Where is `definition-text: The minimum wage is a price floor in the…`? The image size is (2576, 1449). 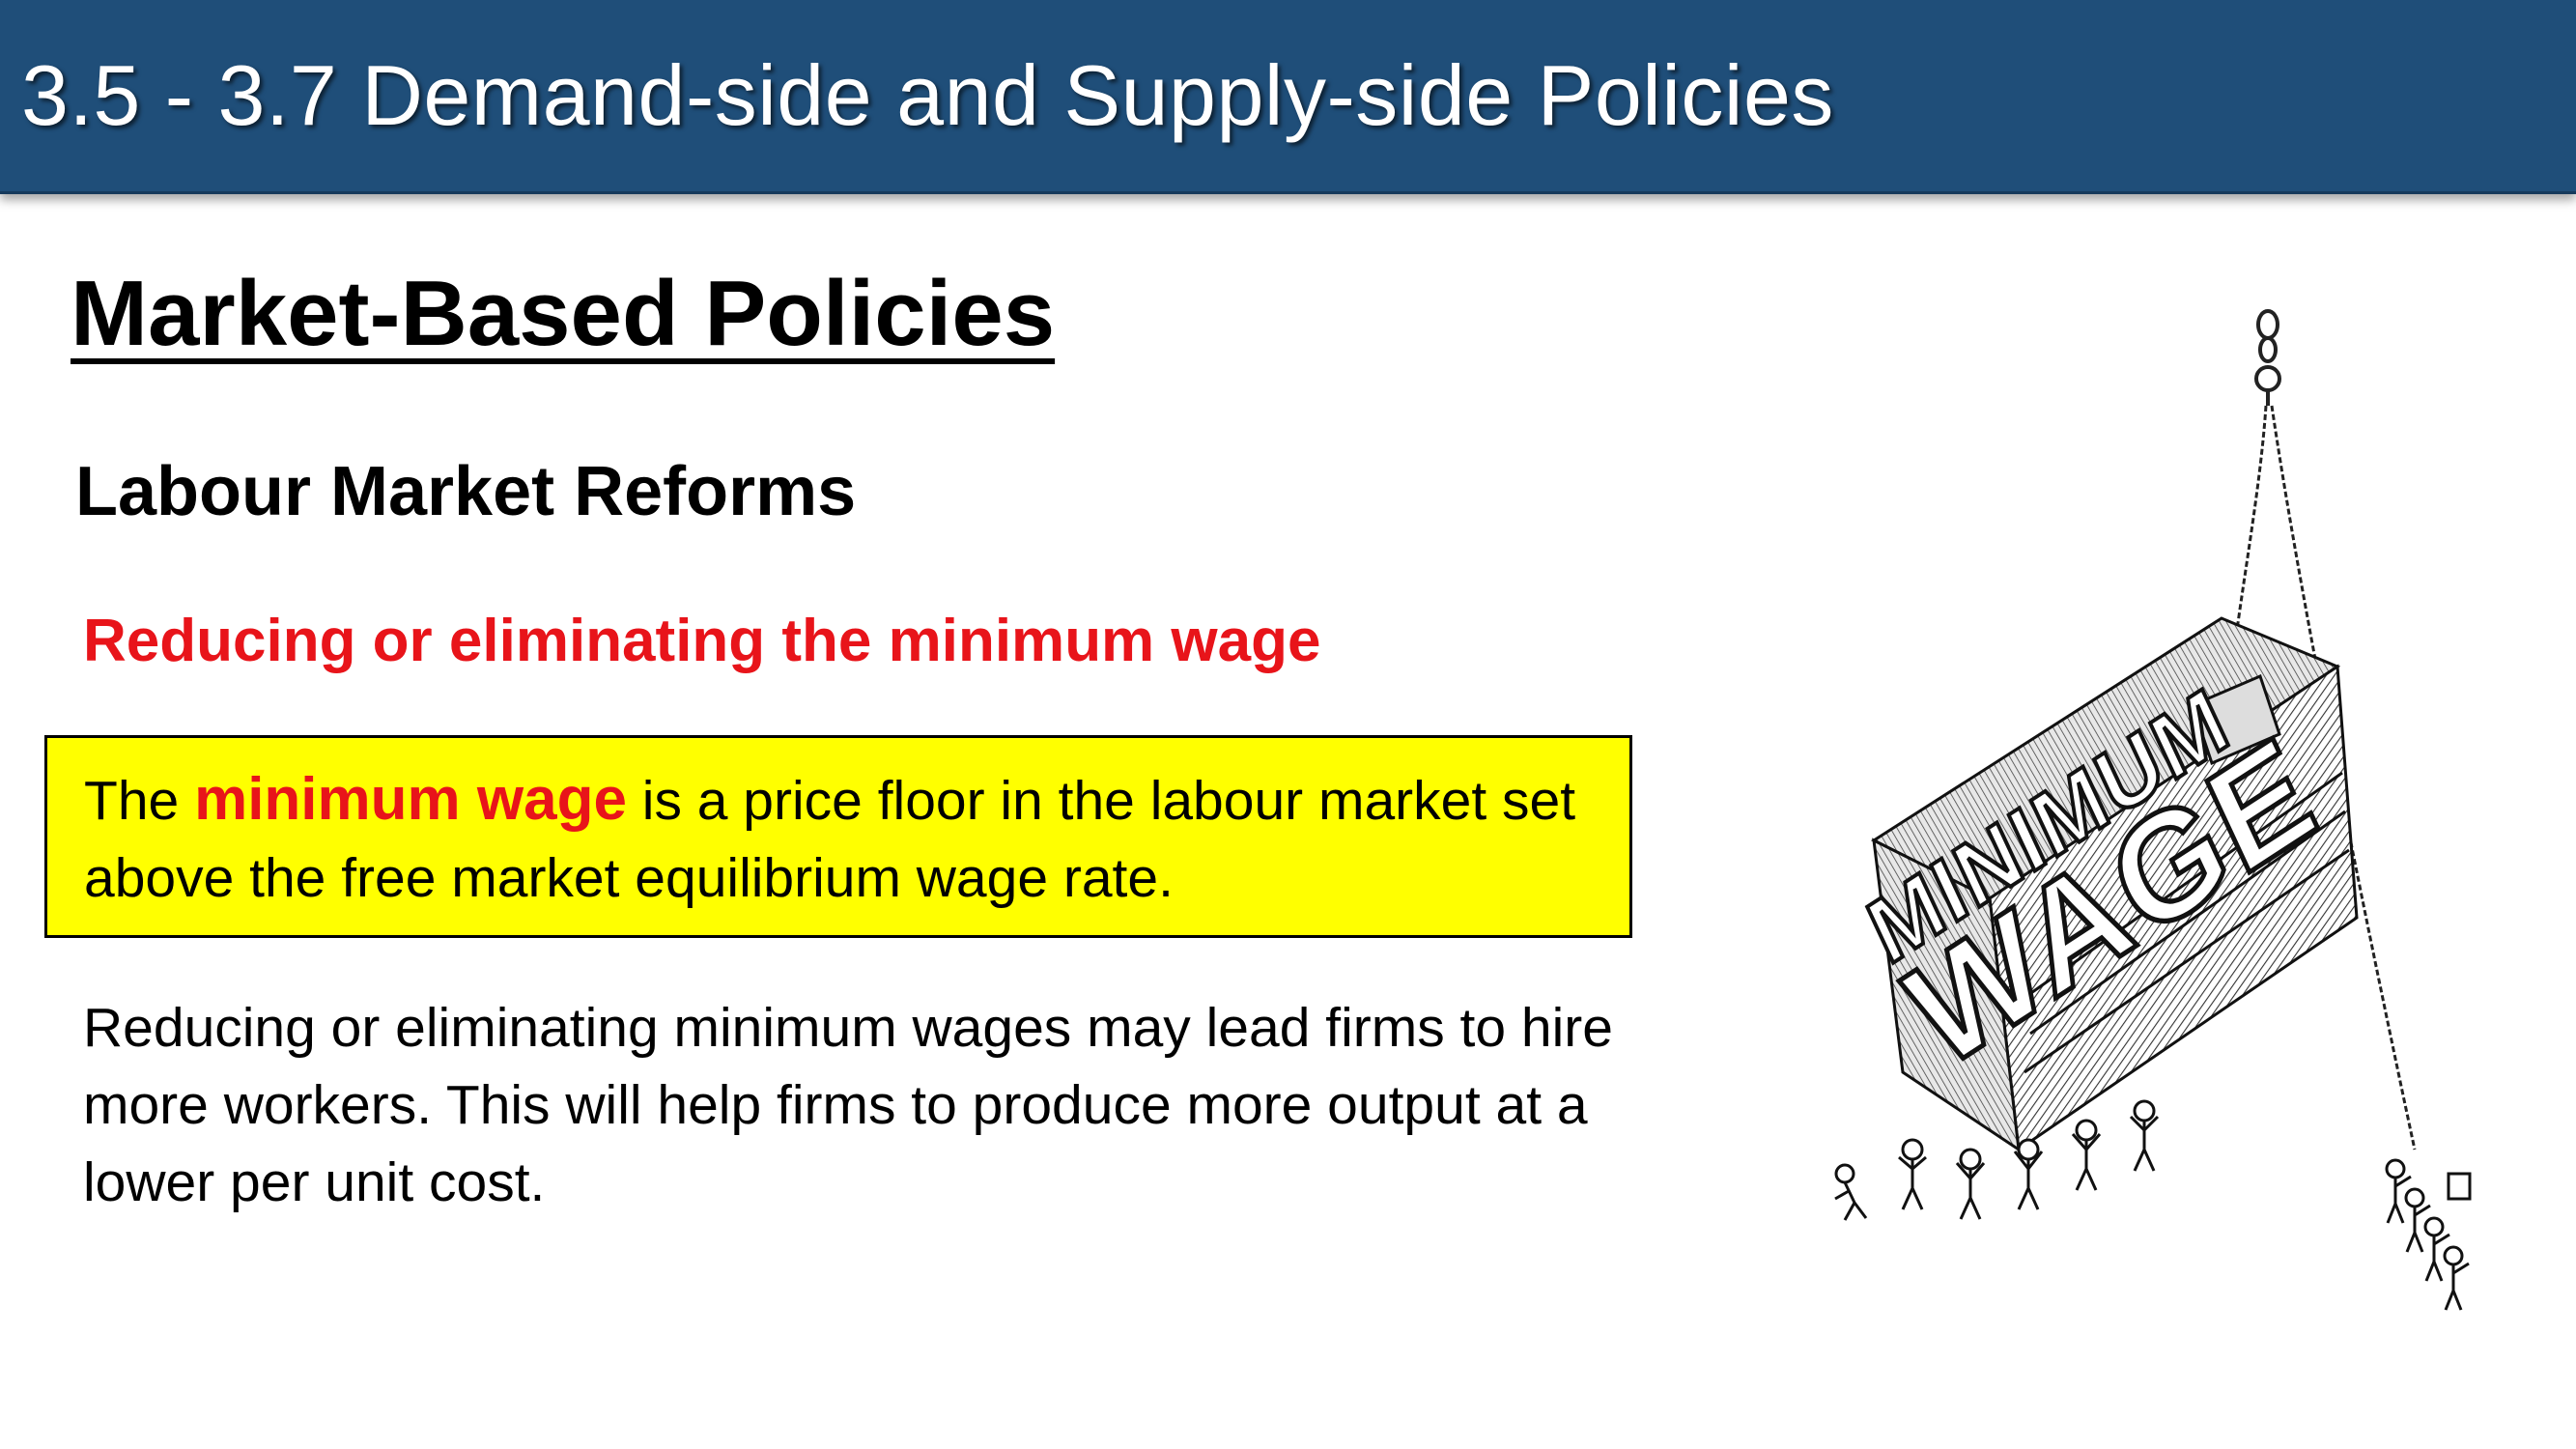 definition-text: The minimum wage is a price floor in the… is located at coordinates (856, 839).